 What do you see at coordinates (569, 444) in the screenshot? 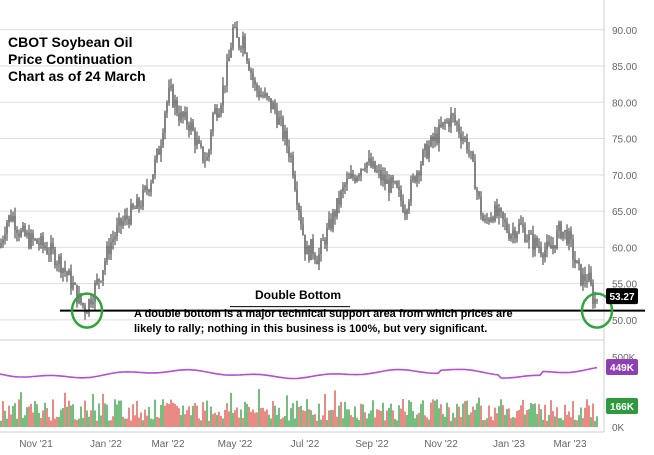
I see `time-tick-label: Mar '23` at bounding box center [569, 444].